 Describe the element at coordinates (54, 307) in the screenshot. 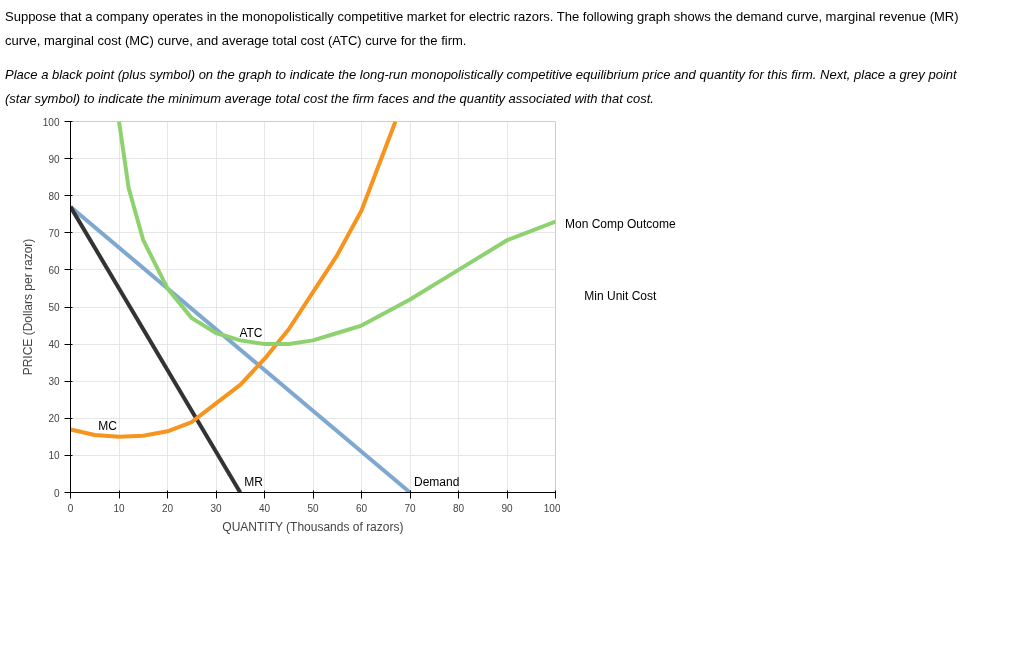

I see `y-tick-label: 50` at that location.